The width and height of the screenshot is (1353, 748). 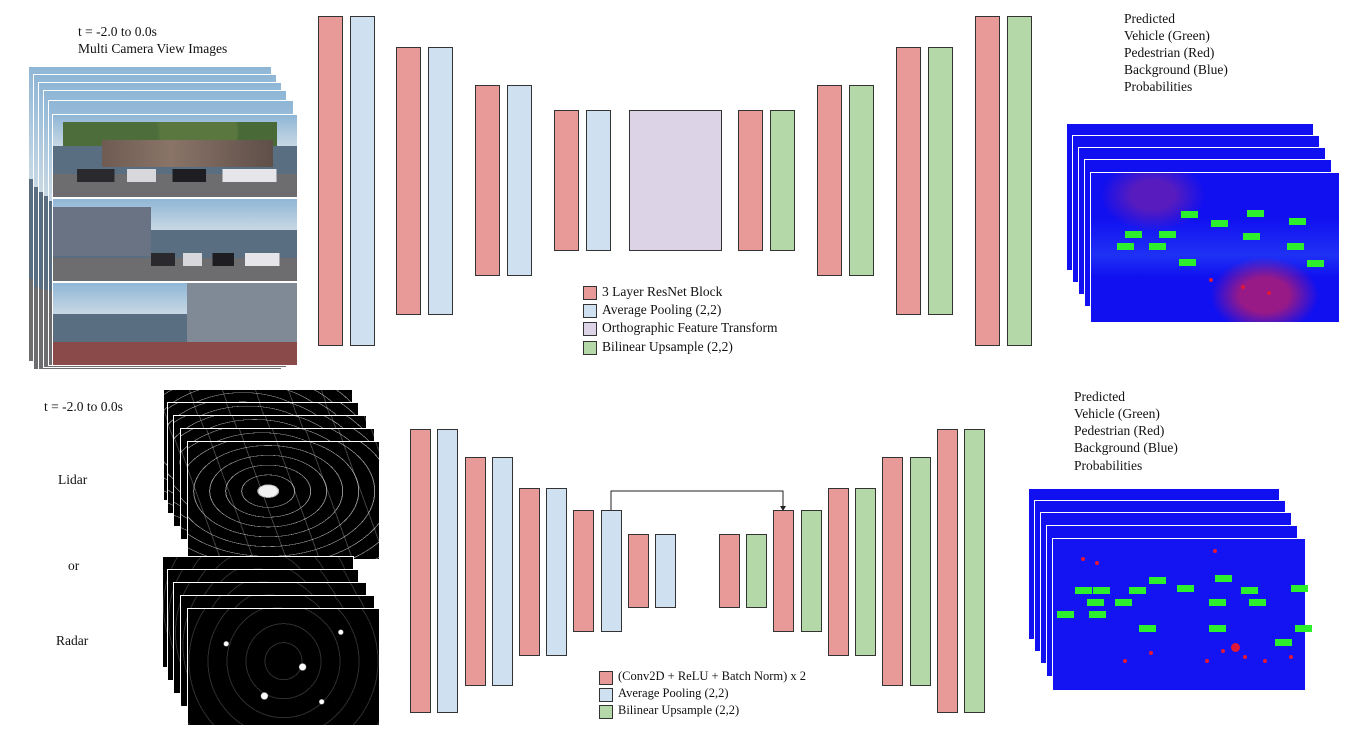 What do you see at coordinates (679, 710) in the screenshot?
I see `legend-label: Bilinear Upsample (2,2)` at bounding box center [679, 710].